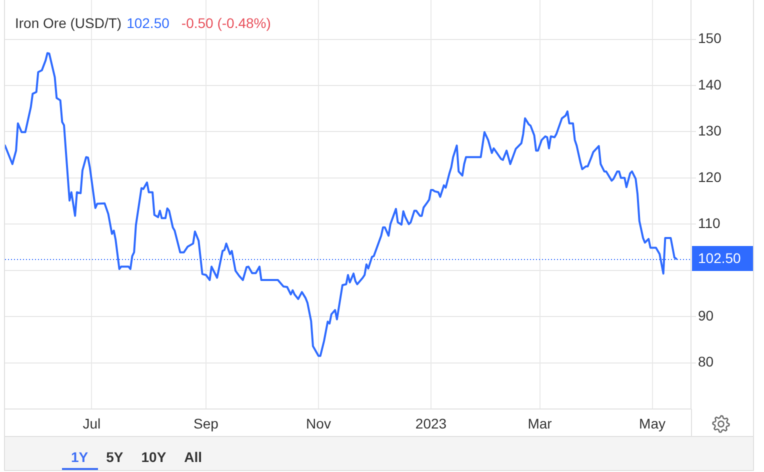 Image resolution: width=764 pixels, height=472 pixels. Describe the element at coordinates (431, 423) in the screenshot. I see `x-tick-label: 2023` at that location.